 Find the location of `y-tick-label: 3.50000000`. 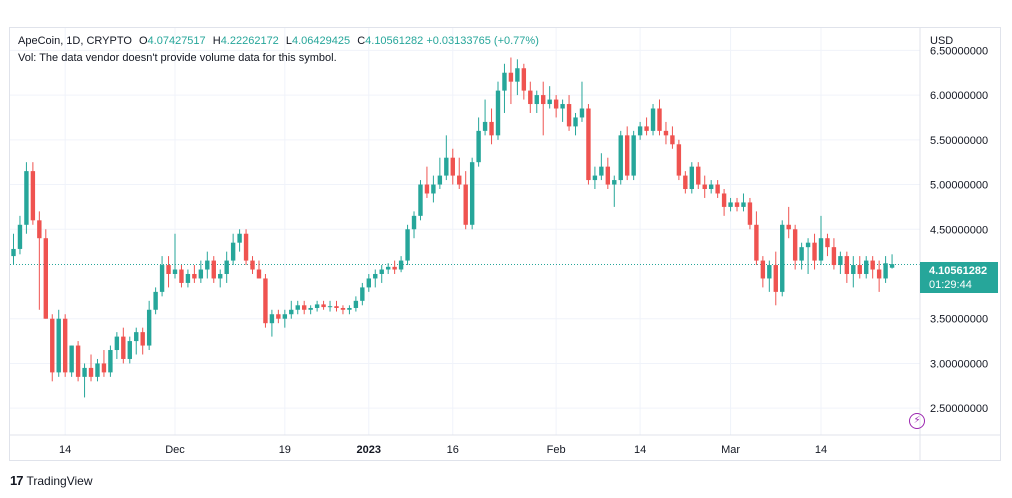

y-tick-label: 3.50000000 is located at coordinates (959, 320).